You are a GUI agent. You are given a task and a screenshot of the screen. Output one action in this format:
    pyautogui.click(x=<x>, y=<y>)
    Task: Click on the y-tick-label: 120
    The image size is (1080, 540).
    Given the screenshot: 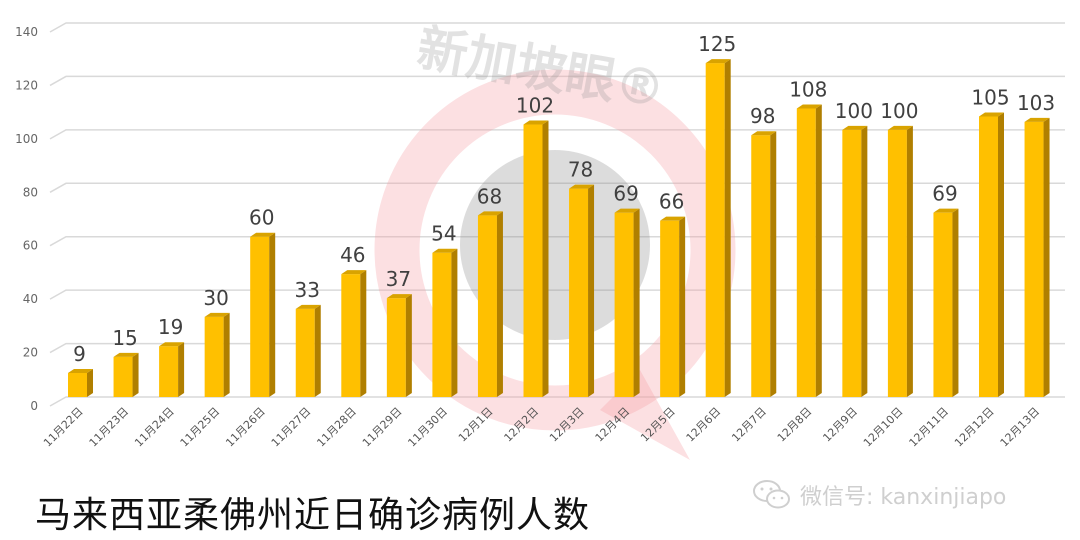 What is the action you would take?
    pyautogui.click(x=26, y=85)
    